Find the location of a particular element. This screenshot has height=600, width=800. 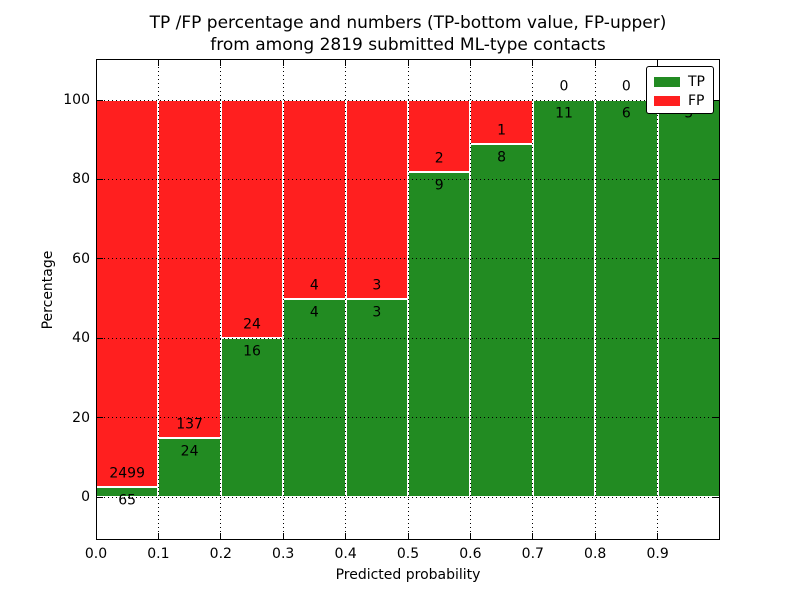

bar-count-label-fp: 3 is located at coordinates (377, 285).